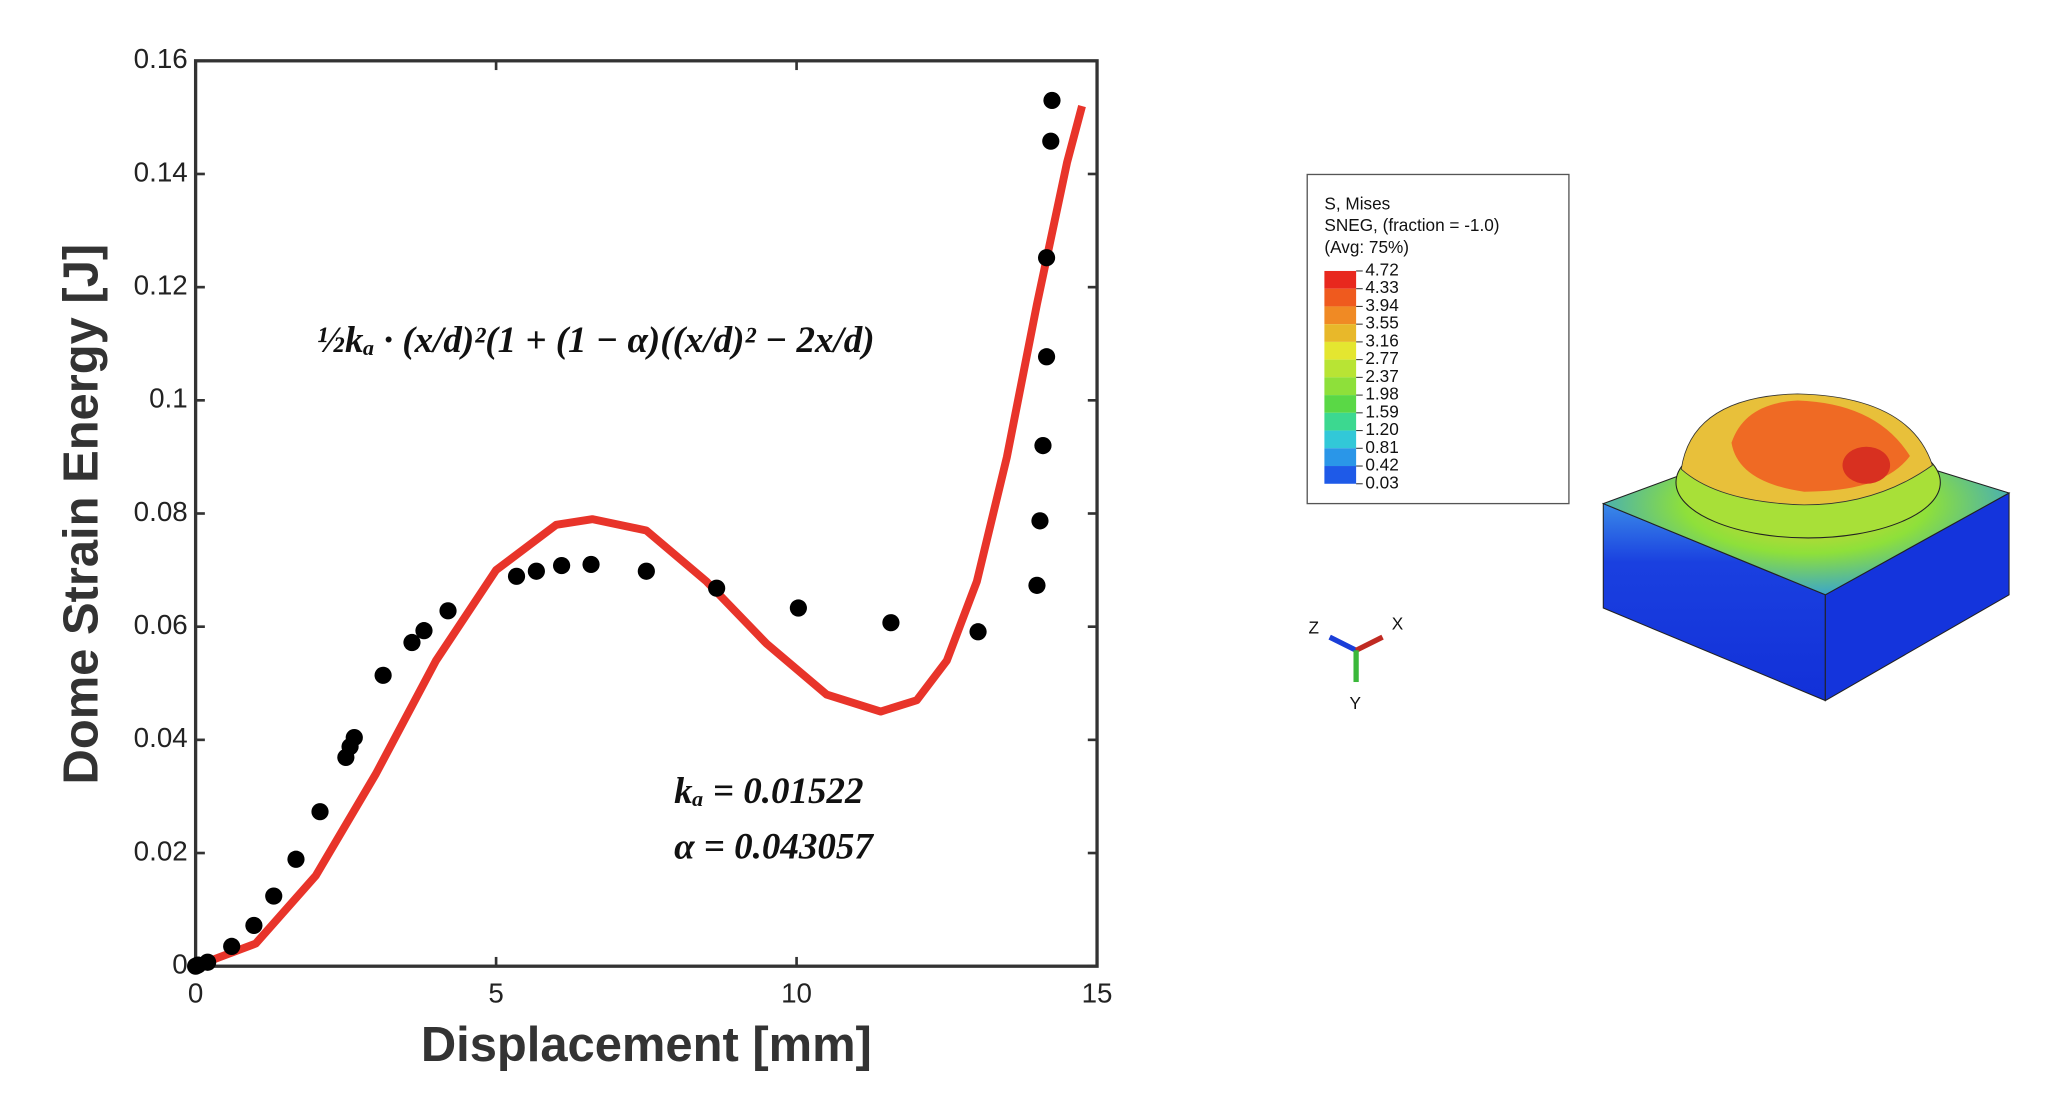 Image resolution: width=2054 pixels, height=1096 pixels. I want to click on triad: Z X Y, so click(1356, 663).